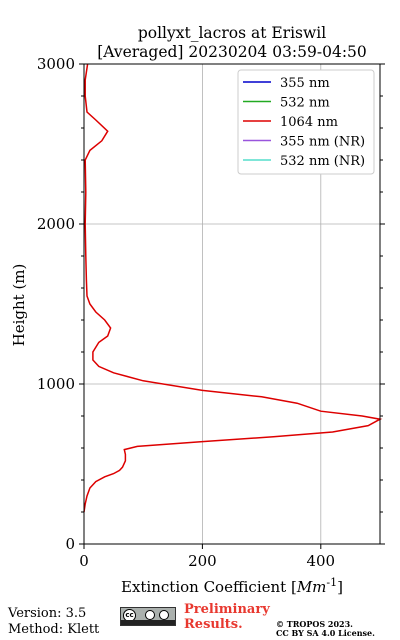 The image size is (400, 640). I want to click on preliminary-notice: Preliminary Results., so click(227, 617).